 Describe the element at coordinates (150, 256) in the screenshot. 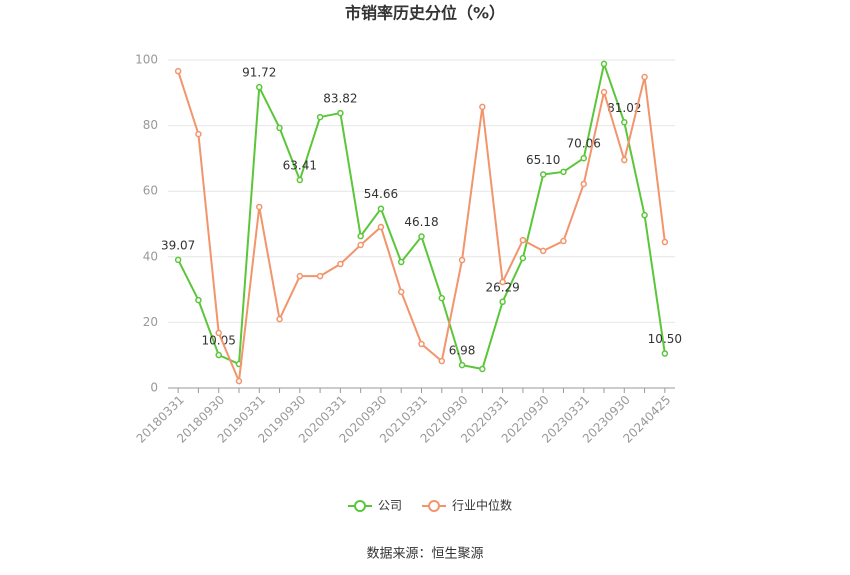

I see `y-tick-label: 40` at that location.